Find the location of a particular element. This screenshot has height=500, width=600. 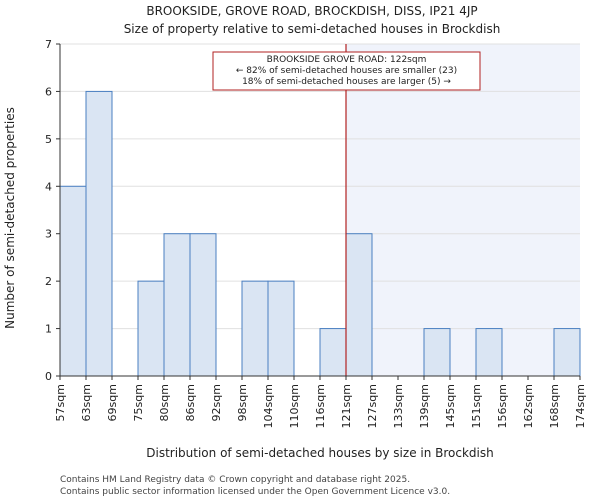

bar-63sqm is located at coordinates (99, 233).